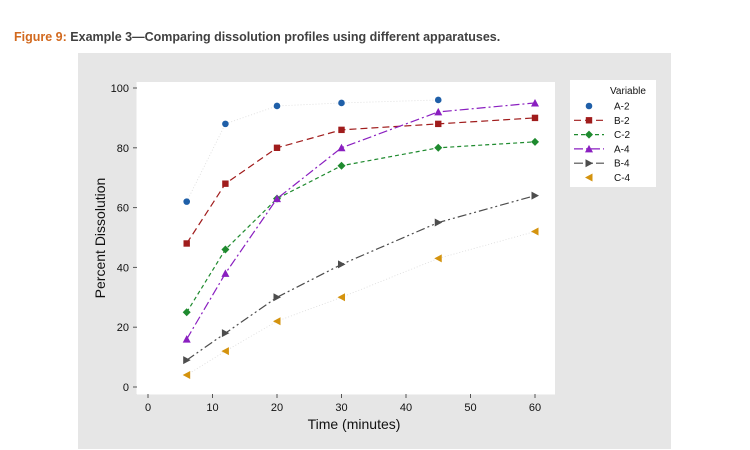 The image size is (750, 450). What do you see at coordinates (622, 178) in the screenshot?
I see `legend-label-c-4: C-4` at bounding box center [622, 178].